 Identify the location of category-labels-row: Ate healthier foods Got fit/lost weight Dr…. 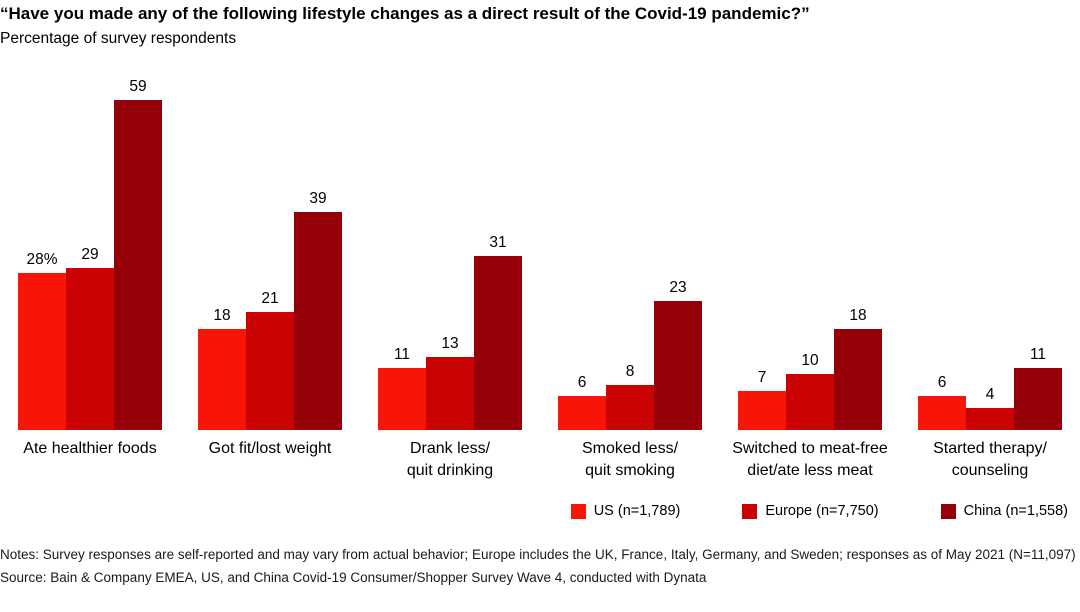
(540, 459).